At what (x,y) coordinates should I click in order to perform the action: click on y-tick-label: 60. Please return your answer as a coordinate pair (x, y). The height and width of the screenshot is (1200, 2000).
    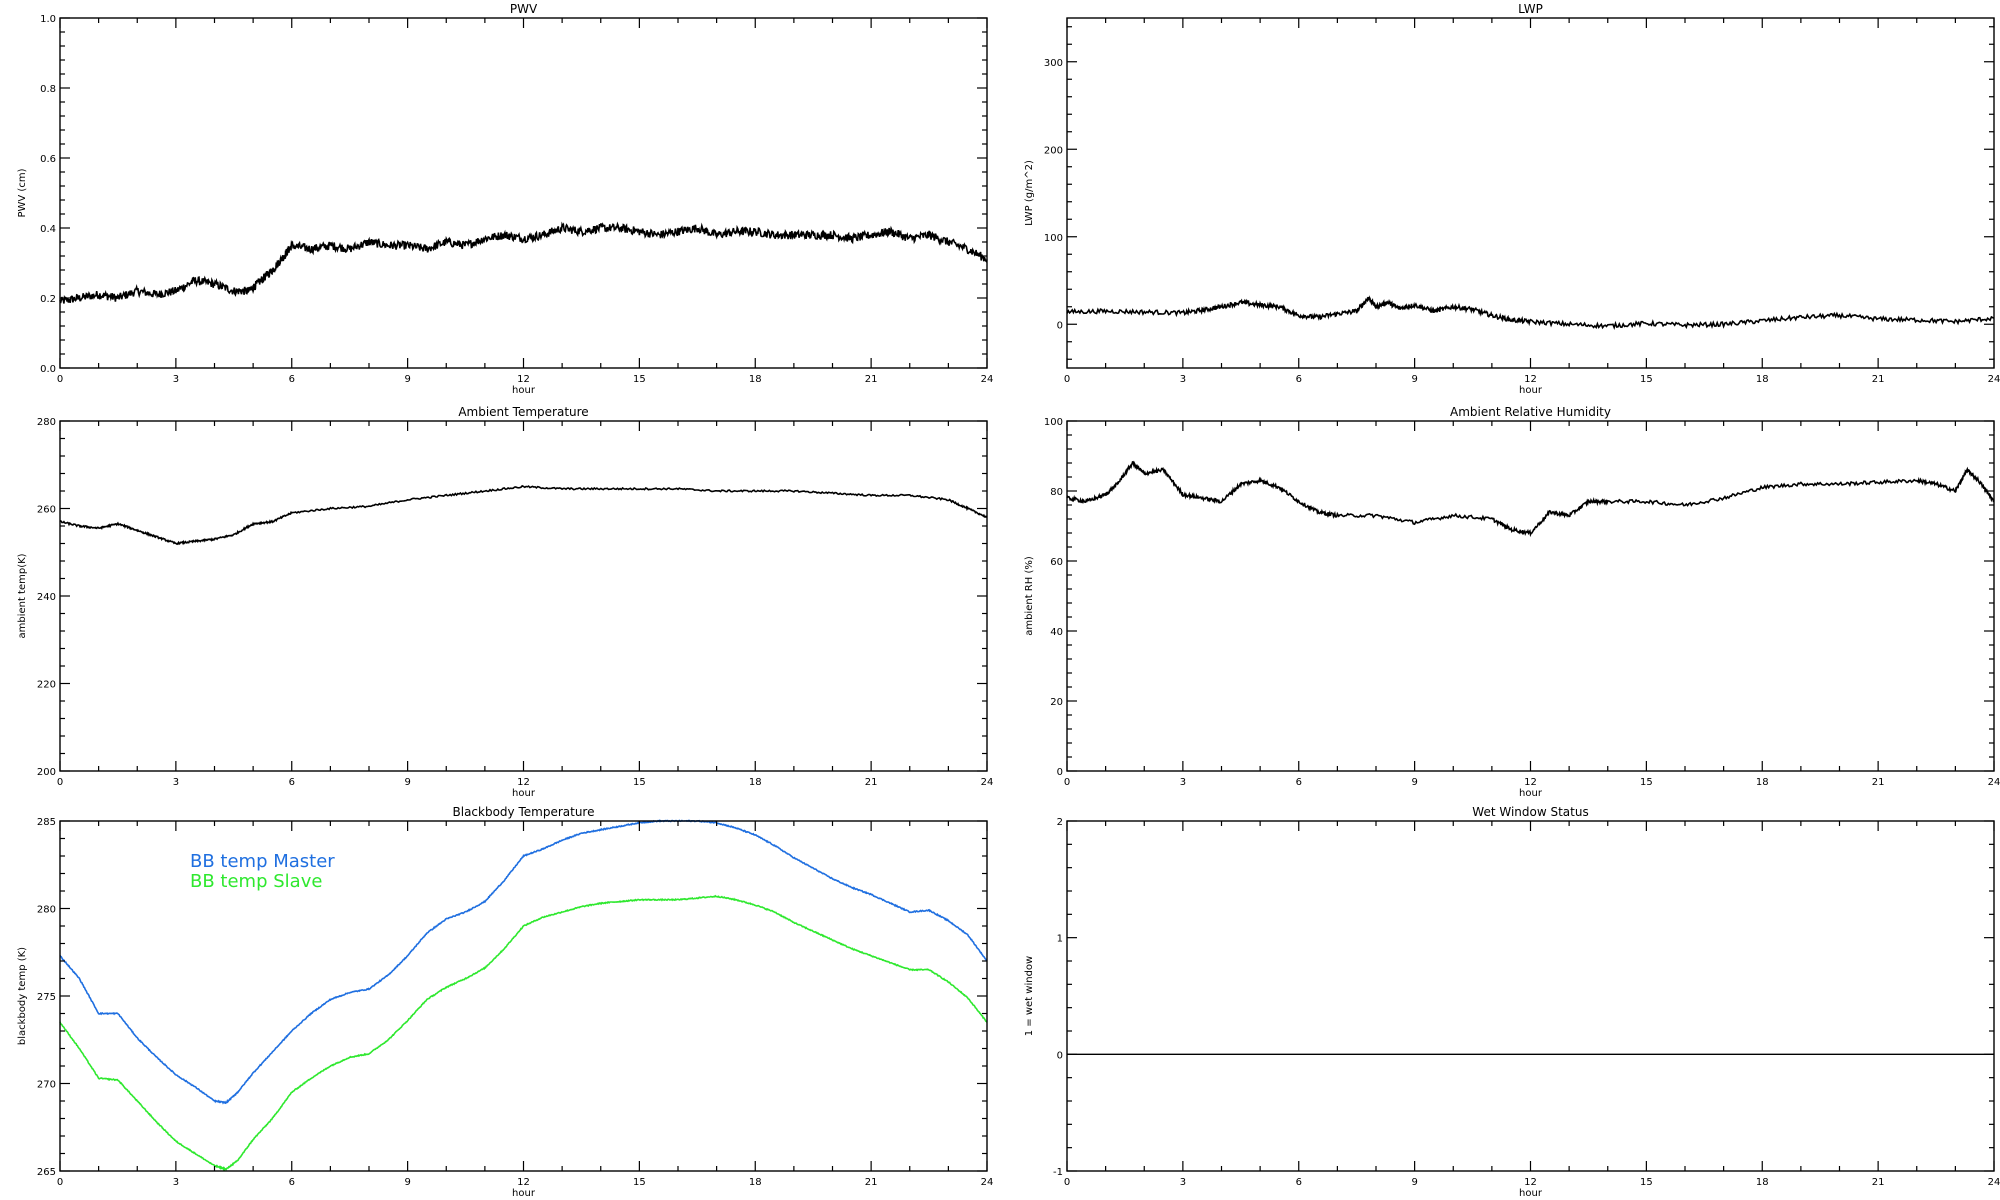
    Looking at the image, I should click on (1056, 562).